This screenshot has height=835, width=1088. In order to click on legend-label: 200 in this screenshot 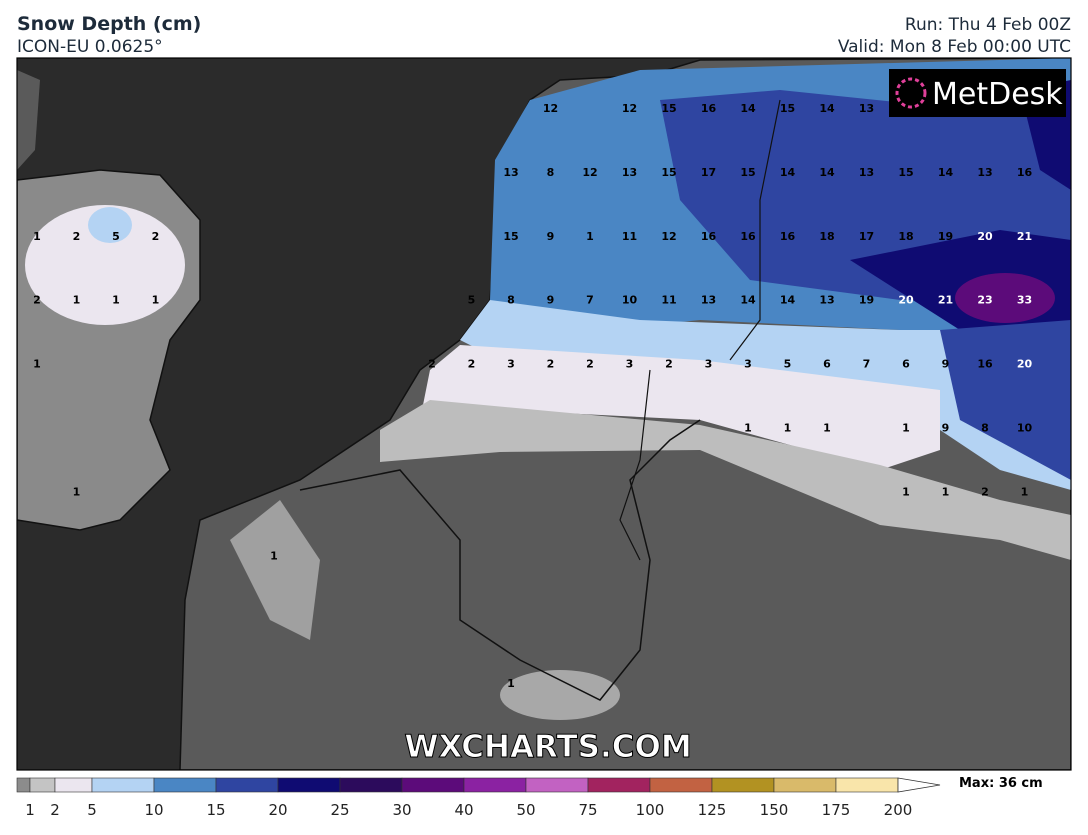, I will do `click(898, 810)`.